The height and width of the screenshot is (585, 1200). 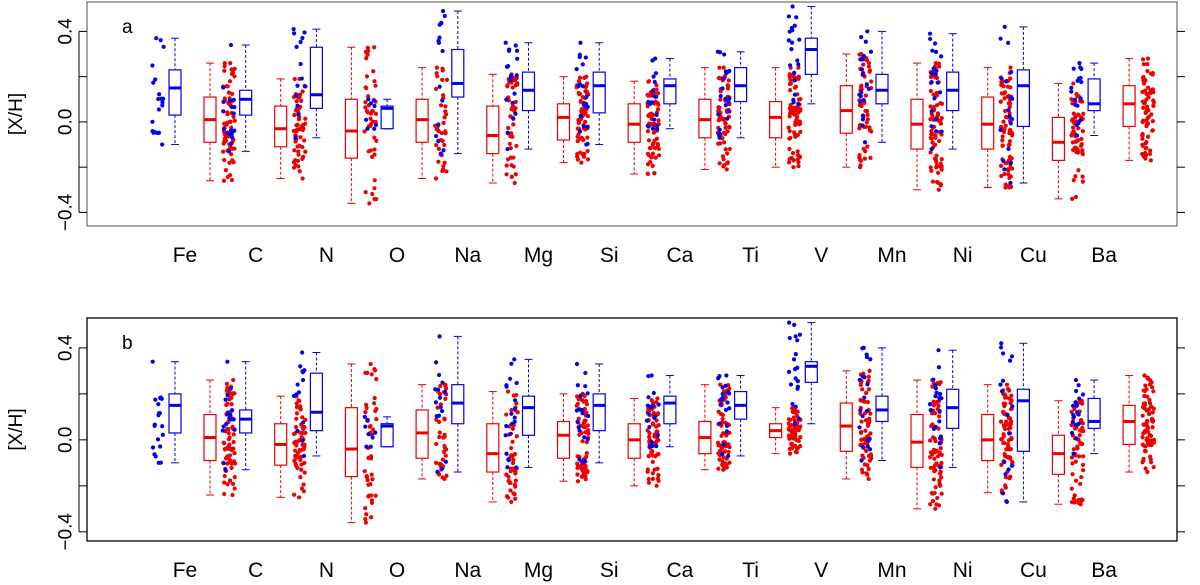 What do you see at coordinates (66, 31) in the screenshot?
I see `y-tick-label: 0.4` at bounding box center [66, 31].